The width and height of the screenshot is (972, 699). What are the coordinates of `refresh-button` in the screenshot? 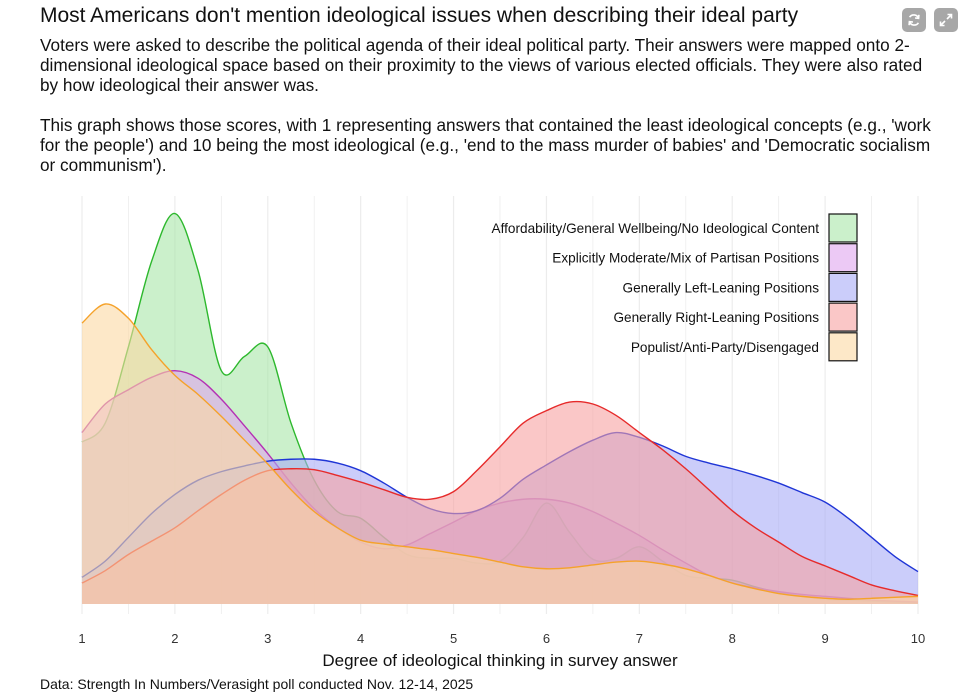 It's located at (914, 20).